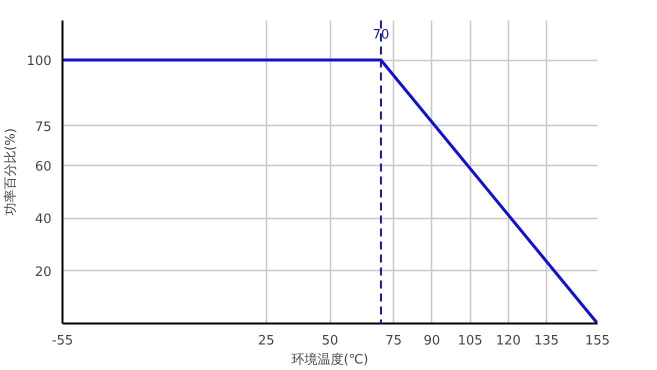  Describe the element at coordinates (43, 220) in the screenshot. I see `y-tick-label: 40` at that location.